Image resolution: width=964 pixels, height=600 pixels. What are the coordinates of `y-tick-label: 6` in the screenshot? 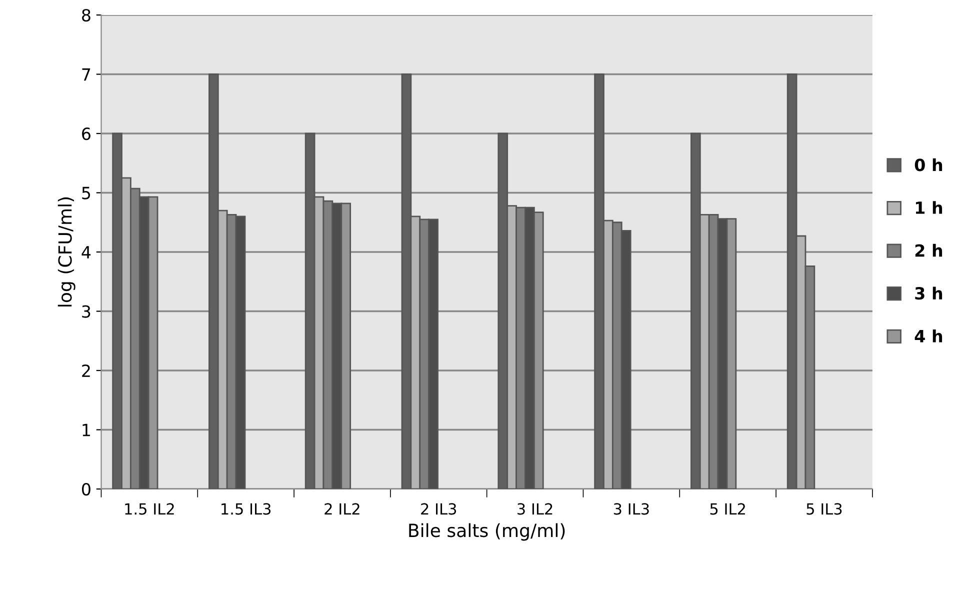 It's located at (86, 133).